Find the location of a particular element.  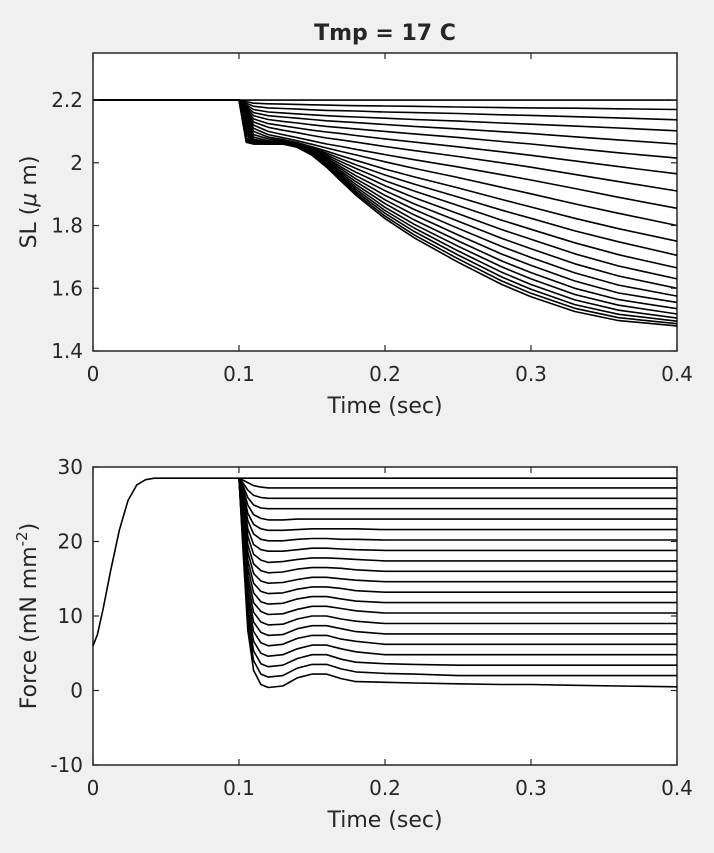

sl-y-axis-label: SL (μ m) is located at coordinates (29, 202).